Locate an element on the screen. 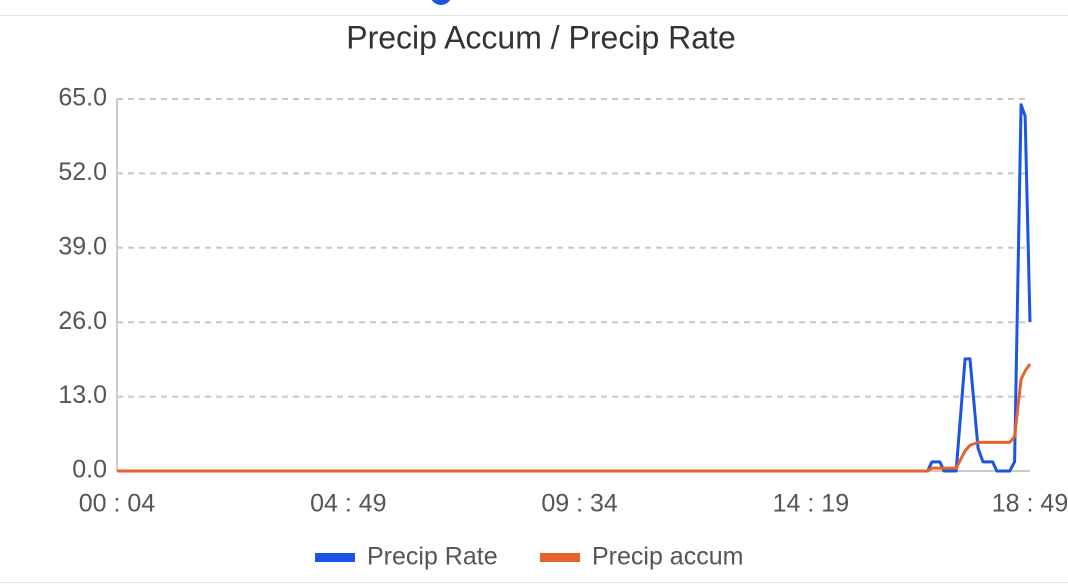 This screenshot has width=1068, height=586. y-tick-label: 52.0 is located at coordinates (82, 172).